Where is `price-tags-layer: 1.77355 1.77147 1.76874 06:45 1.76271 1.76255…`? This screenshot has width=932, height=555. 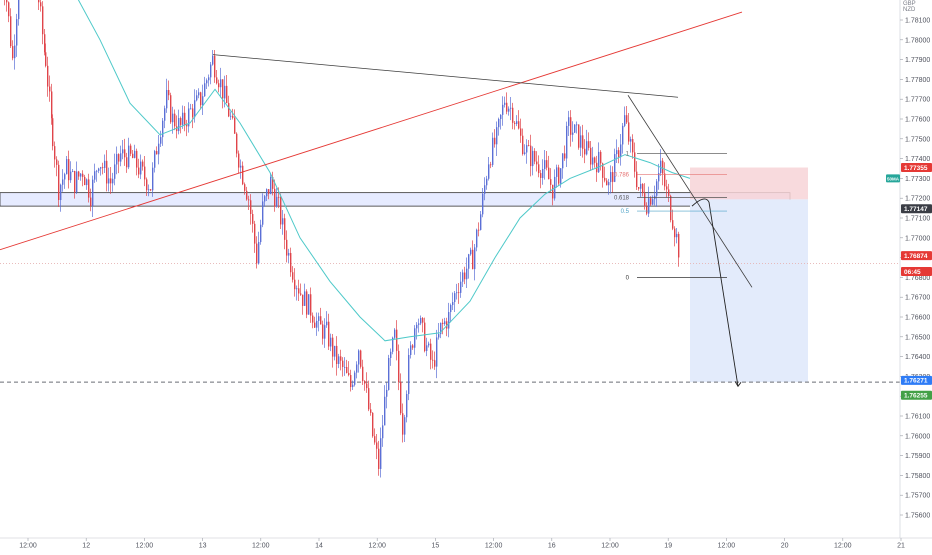 price-tags-layer: 1.77355 1.77147 1.76874 06:45 1.76271 1.76255… is located at coordinates (909, 281).